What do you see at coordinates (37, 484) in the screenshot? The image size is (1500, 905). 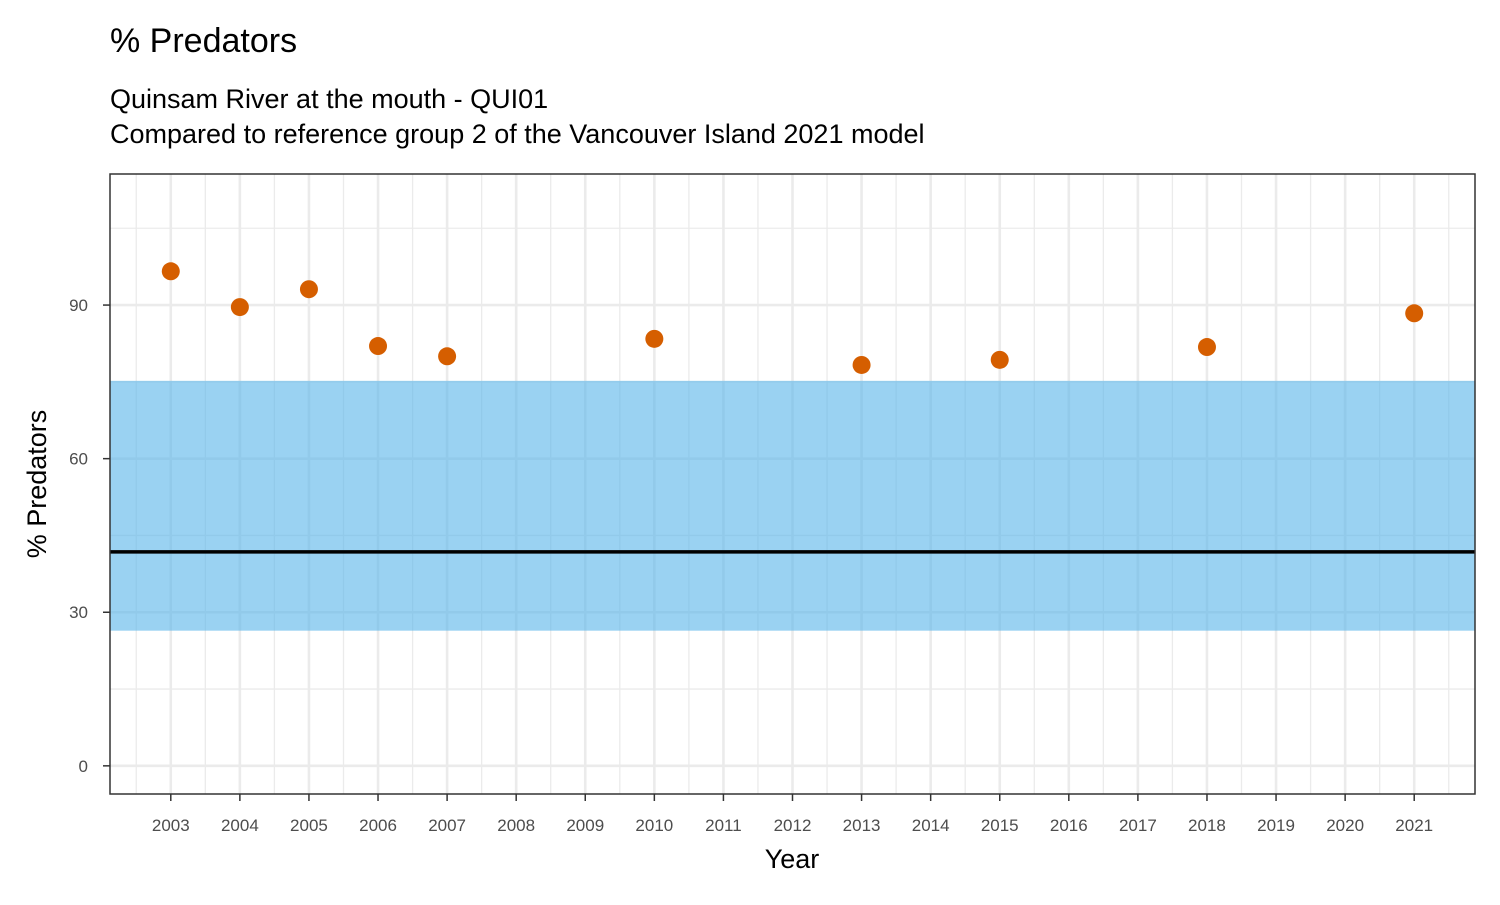 I see `y-axis-label: % Predators` at bounding box center [37, 484].